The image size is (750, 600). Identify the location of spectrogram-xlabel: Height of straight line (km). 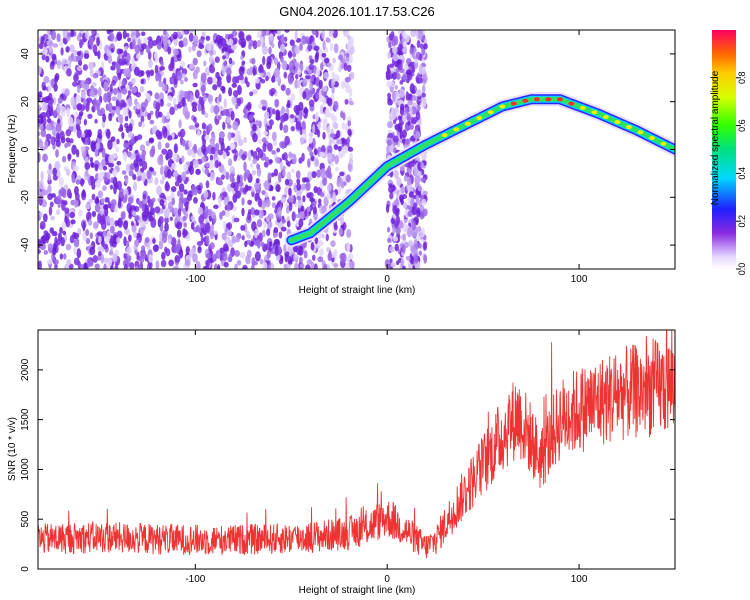
(357, 290).